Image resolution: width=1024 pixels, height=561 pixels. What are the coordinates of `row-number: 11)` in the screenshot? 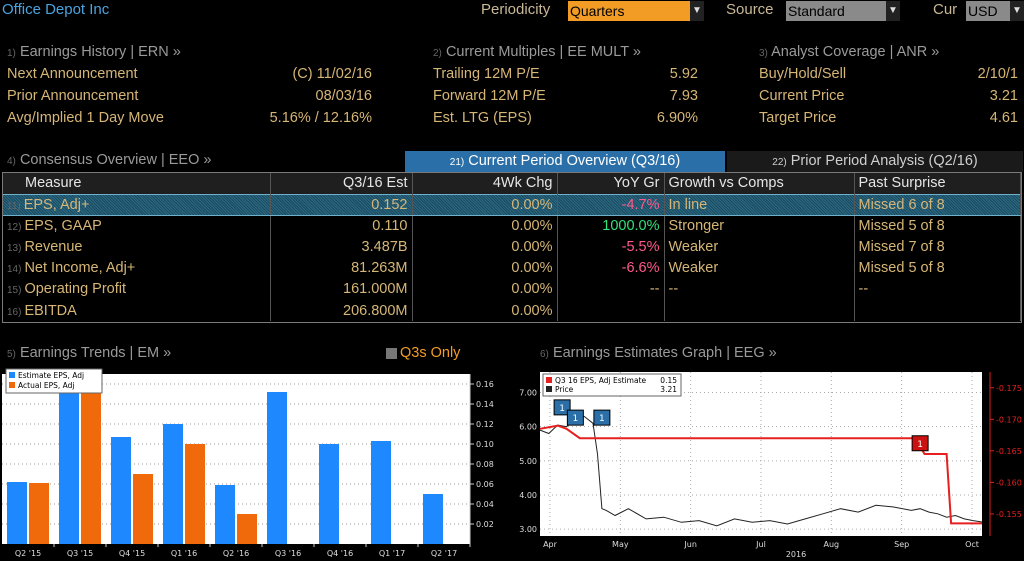 It's located at (14, 206).